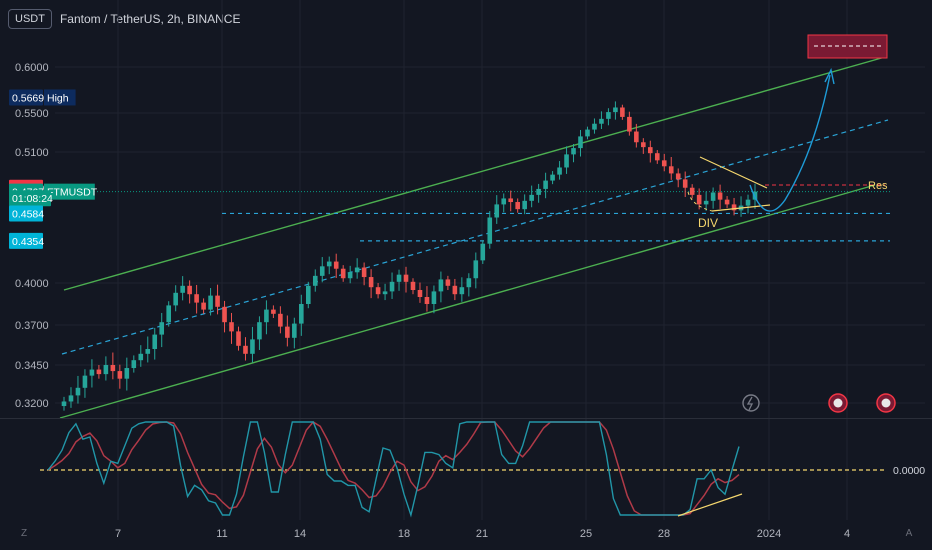 The image size is (932, 550). I want to click on x-tick-label: 28, so click(664, 534).